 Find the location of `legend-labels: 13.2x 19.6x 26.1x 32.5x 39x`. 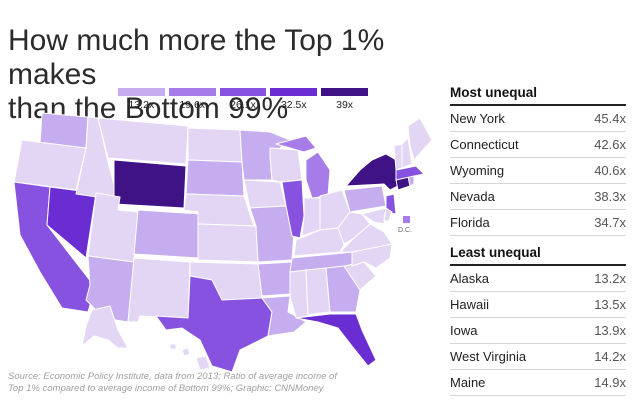

legend-labels: 13.2x 19.6x 26.1x 32.5x 39x is located at coordinates (243, 105).